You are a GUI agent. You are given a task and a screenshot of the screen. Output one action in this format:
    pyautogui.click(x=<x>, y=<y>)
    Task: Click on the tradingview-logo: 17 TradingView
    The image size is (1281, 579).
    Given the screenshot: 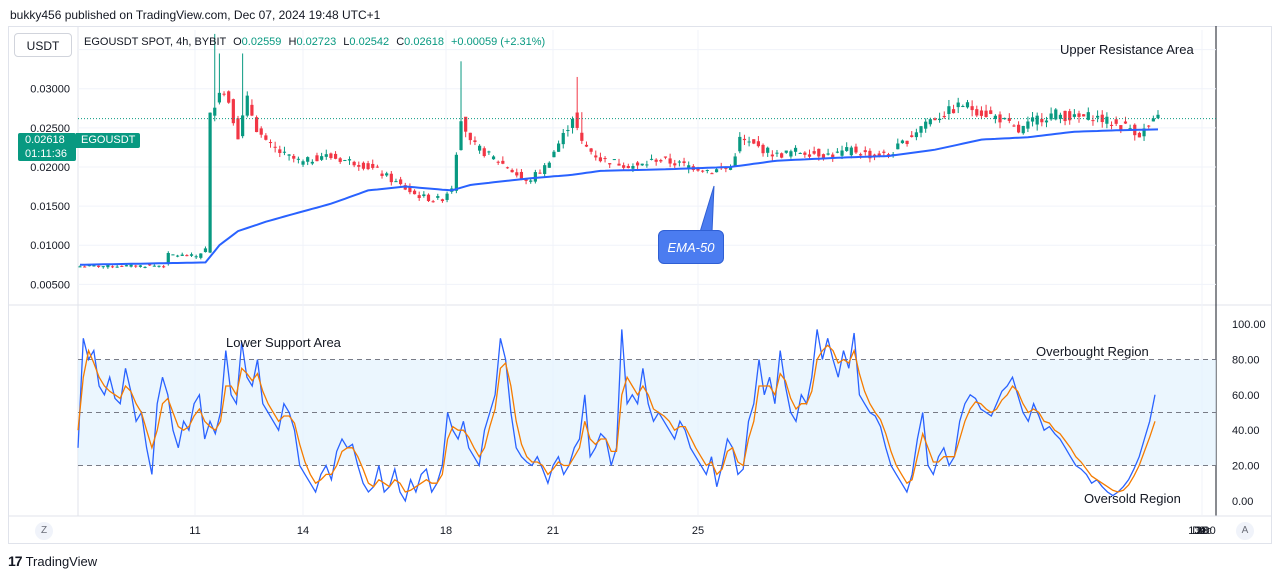 What is the action you would take?
    pyautogui.click(x=52, y=561)
    